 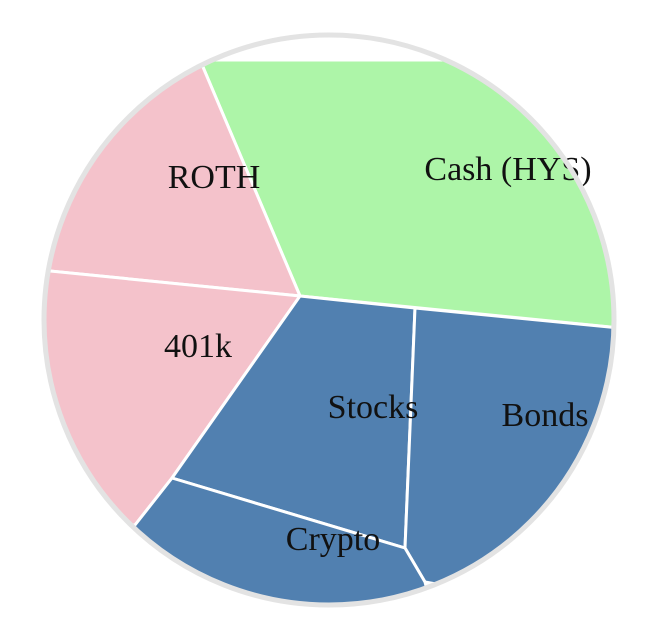 What do you see at coordinates (214, 177) in the screenshot?
I see `label-roth: ROTH` at bounding box center [214, 177].